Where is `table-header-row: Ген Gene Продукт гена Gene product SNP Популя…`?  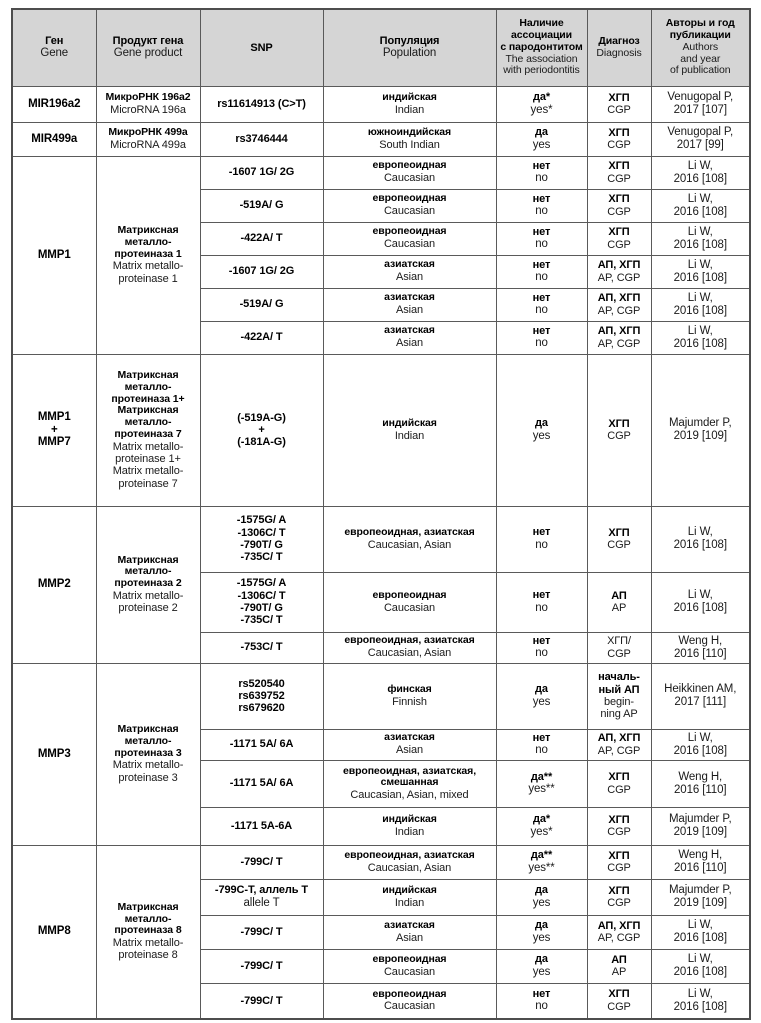
table-header-row: Ген Gene Продукт гена Gene product SNP Популя… is located at coordinates (381, 47).